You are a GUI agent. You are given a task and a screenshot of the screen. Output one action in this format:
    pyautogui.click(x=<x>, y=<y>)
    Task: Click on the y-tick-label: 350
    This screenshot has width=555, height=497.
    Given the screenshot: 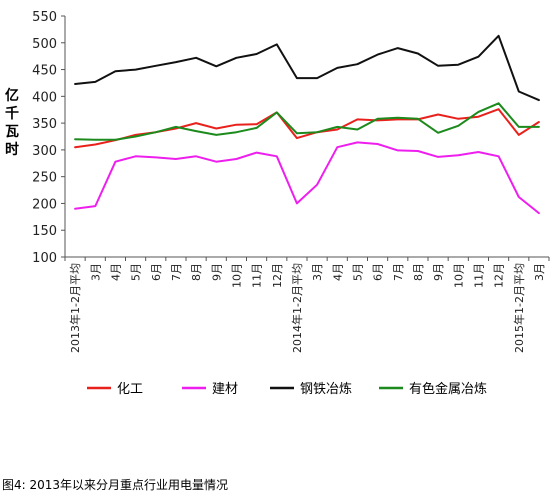 What is the action you would take?
    pyautogui.click(x=44, y=124)
    